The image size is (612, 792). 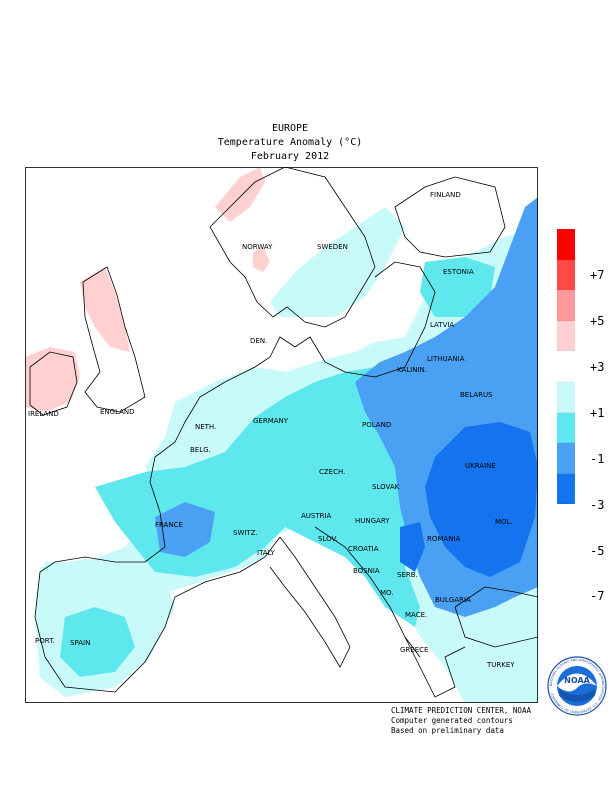 I want to click on label-lithuania: LITHUANIA, so click(x=446, y=359).